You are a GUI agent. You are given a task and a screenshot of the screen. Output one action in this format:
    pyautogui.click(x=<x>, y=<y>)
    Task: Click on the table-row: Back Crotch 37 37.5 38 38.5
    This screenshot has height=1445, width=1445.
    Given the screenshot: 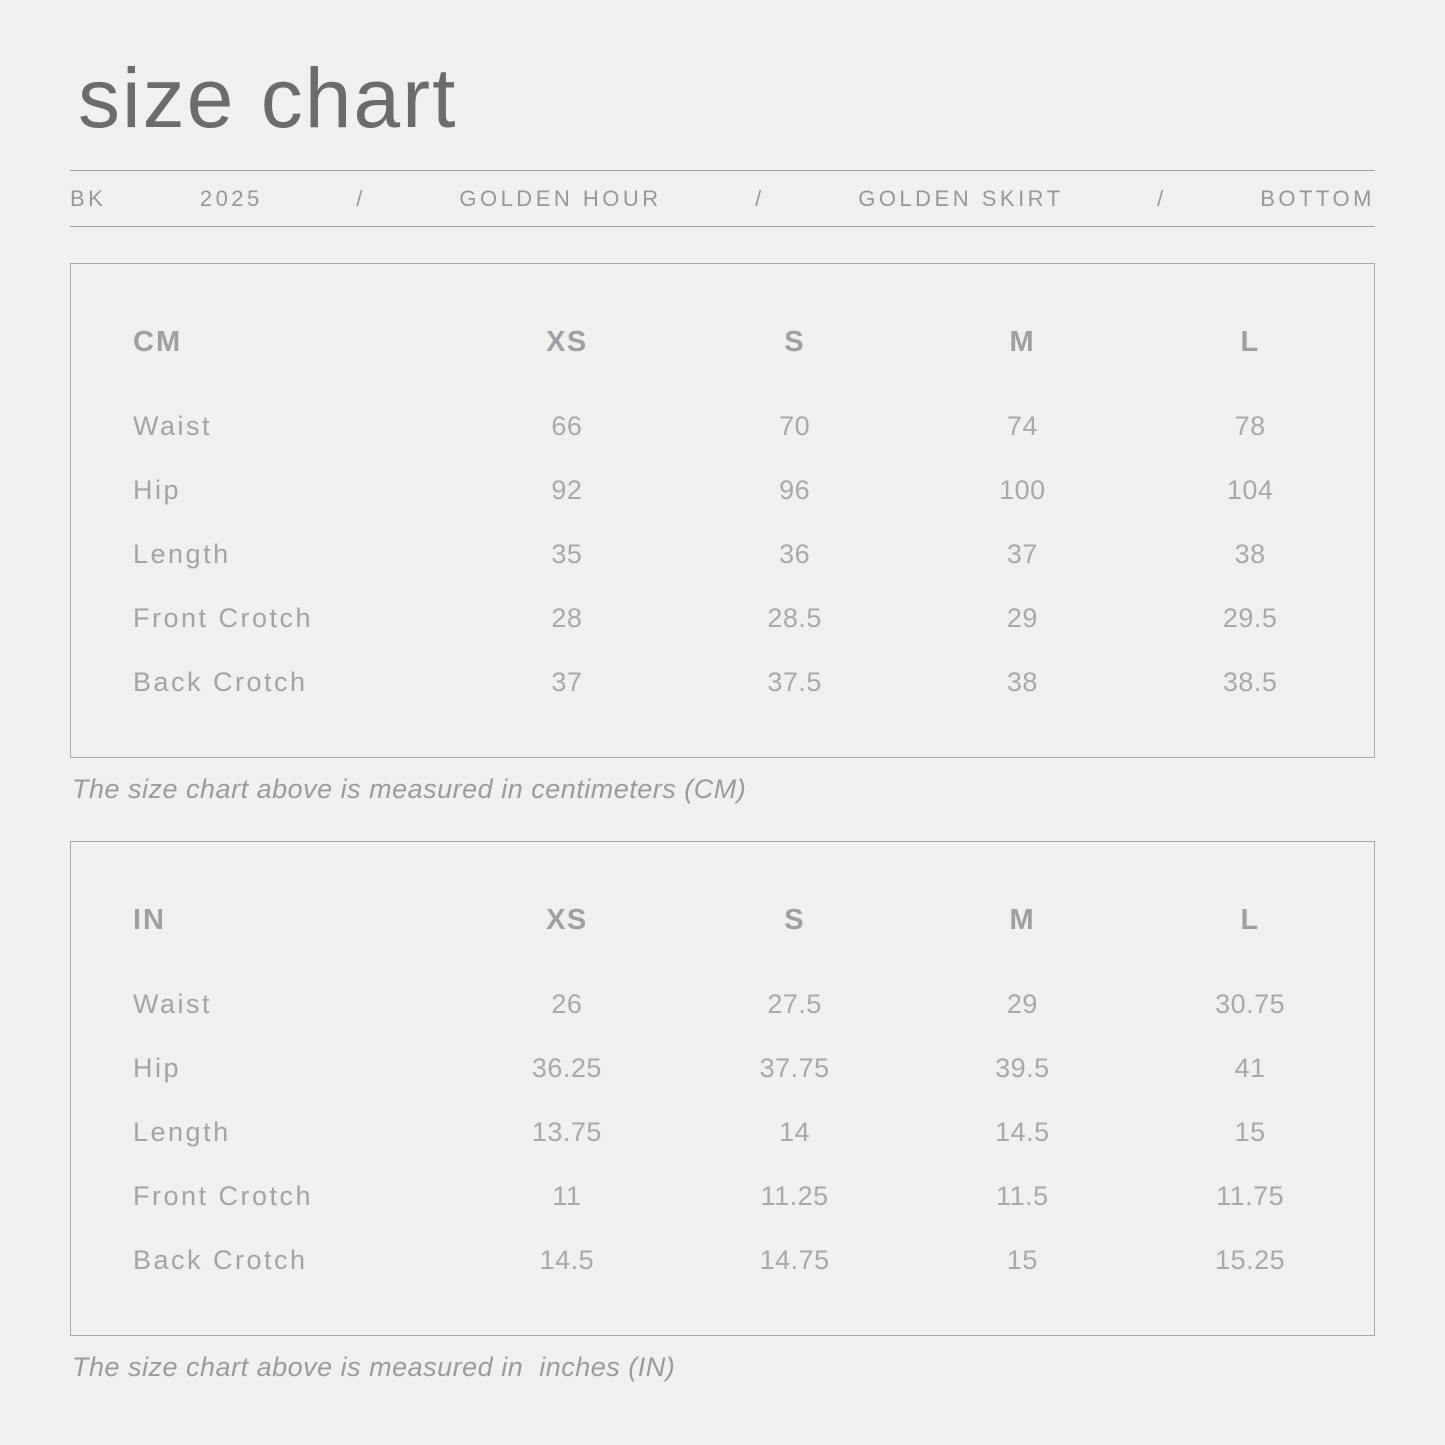 What is the action you would take?
    pyautogui.click(x=748, y=682)
    